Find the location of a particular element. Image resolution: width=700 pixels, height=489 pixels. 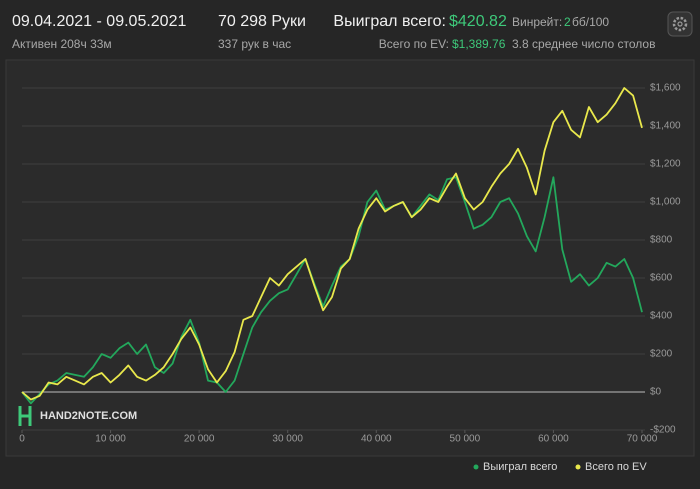

hands: 70 298 Руки is located at coordinates (262, 21).